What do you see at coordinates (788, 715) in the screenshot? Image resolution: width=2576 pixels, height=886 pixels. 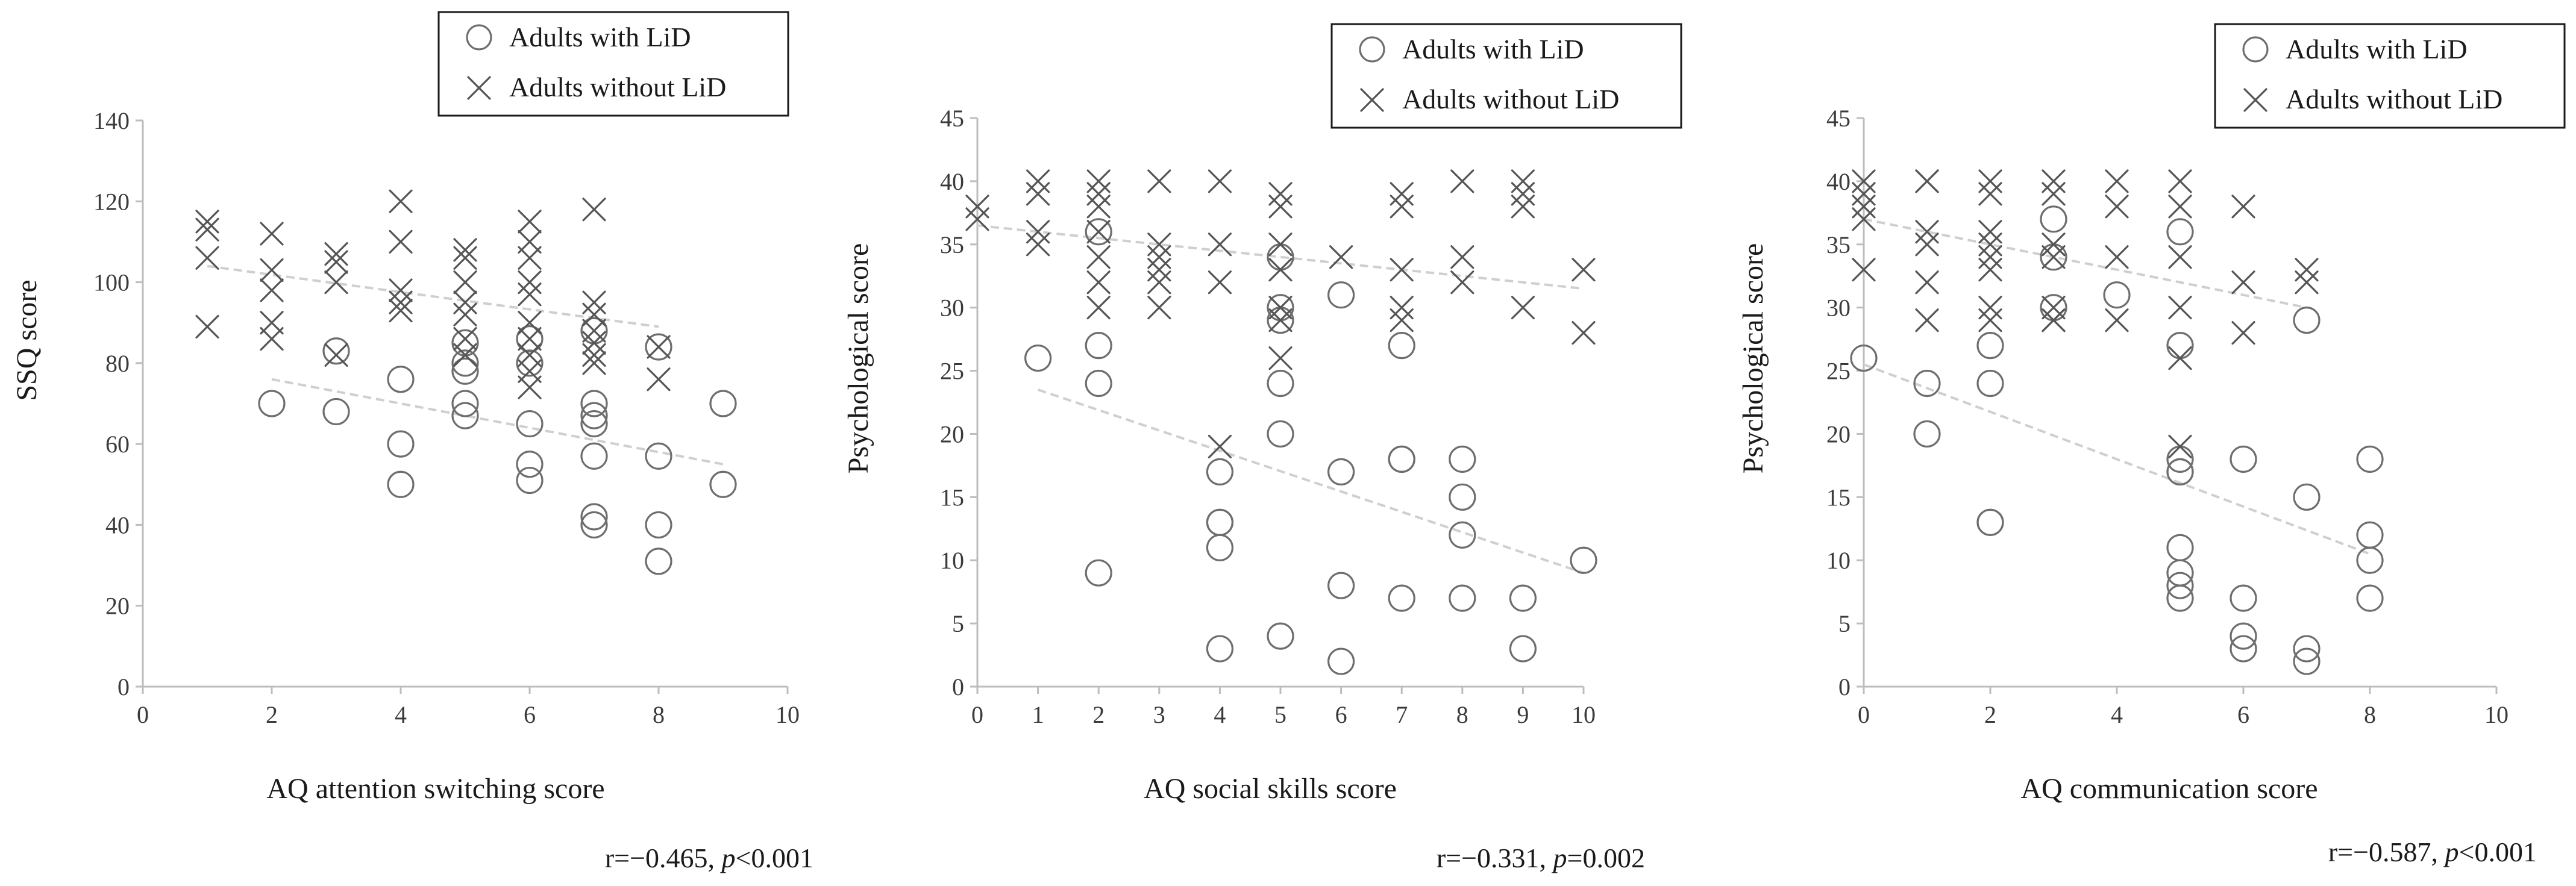 I see `panel-1-x-tick-label: 10` at bounding box center [788, 715].